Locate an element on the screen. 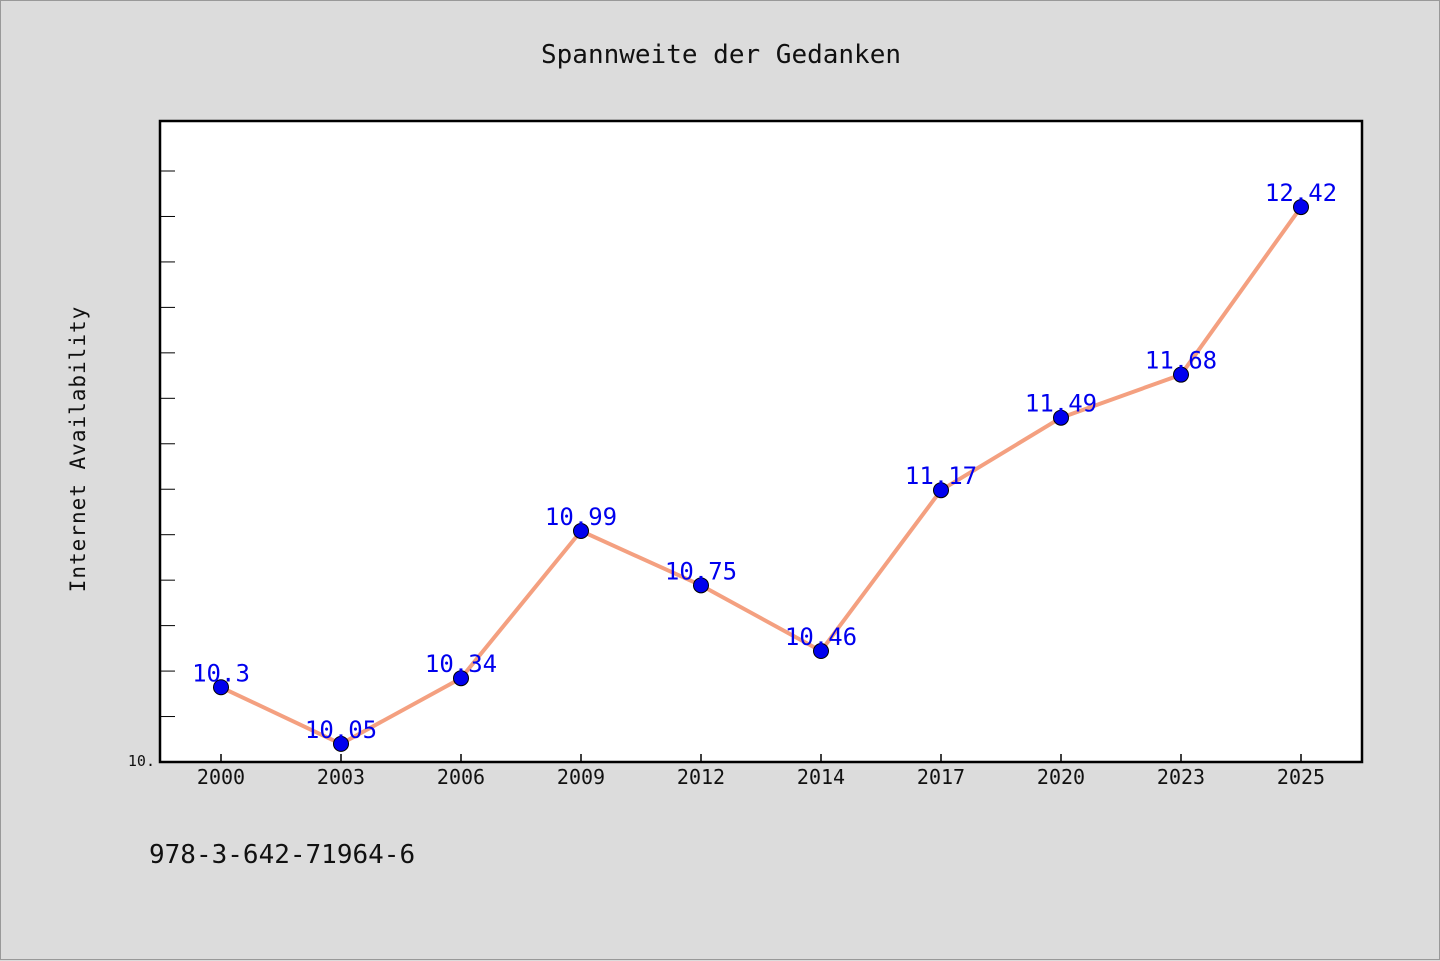 The image size is (1440, 961). data-label: 11.17 is located at coordinates (941, 476).